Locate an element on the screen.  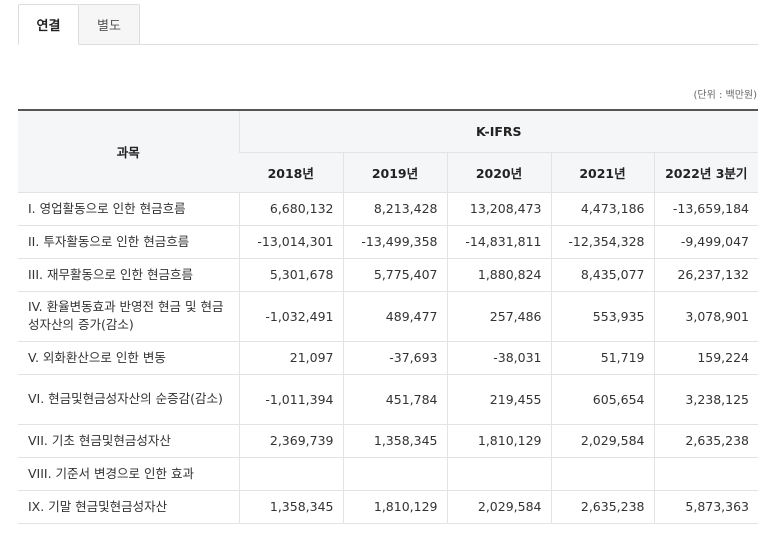
statement-tabs: 연결 별도 is located at coordinates (388, 24).